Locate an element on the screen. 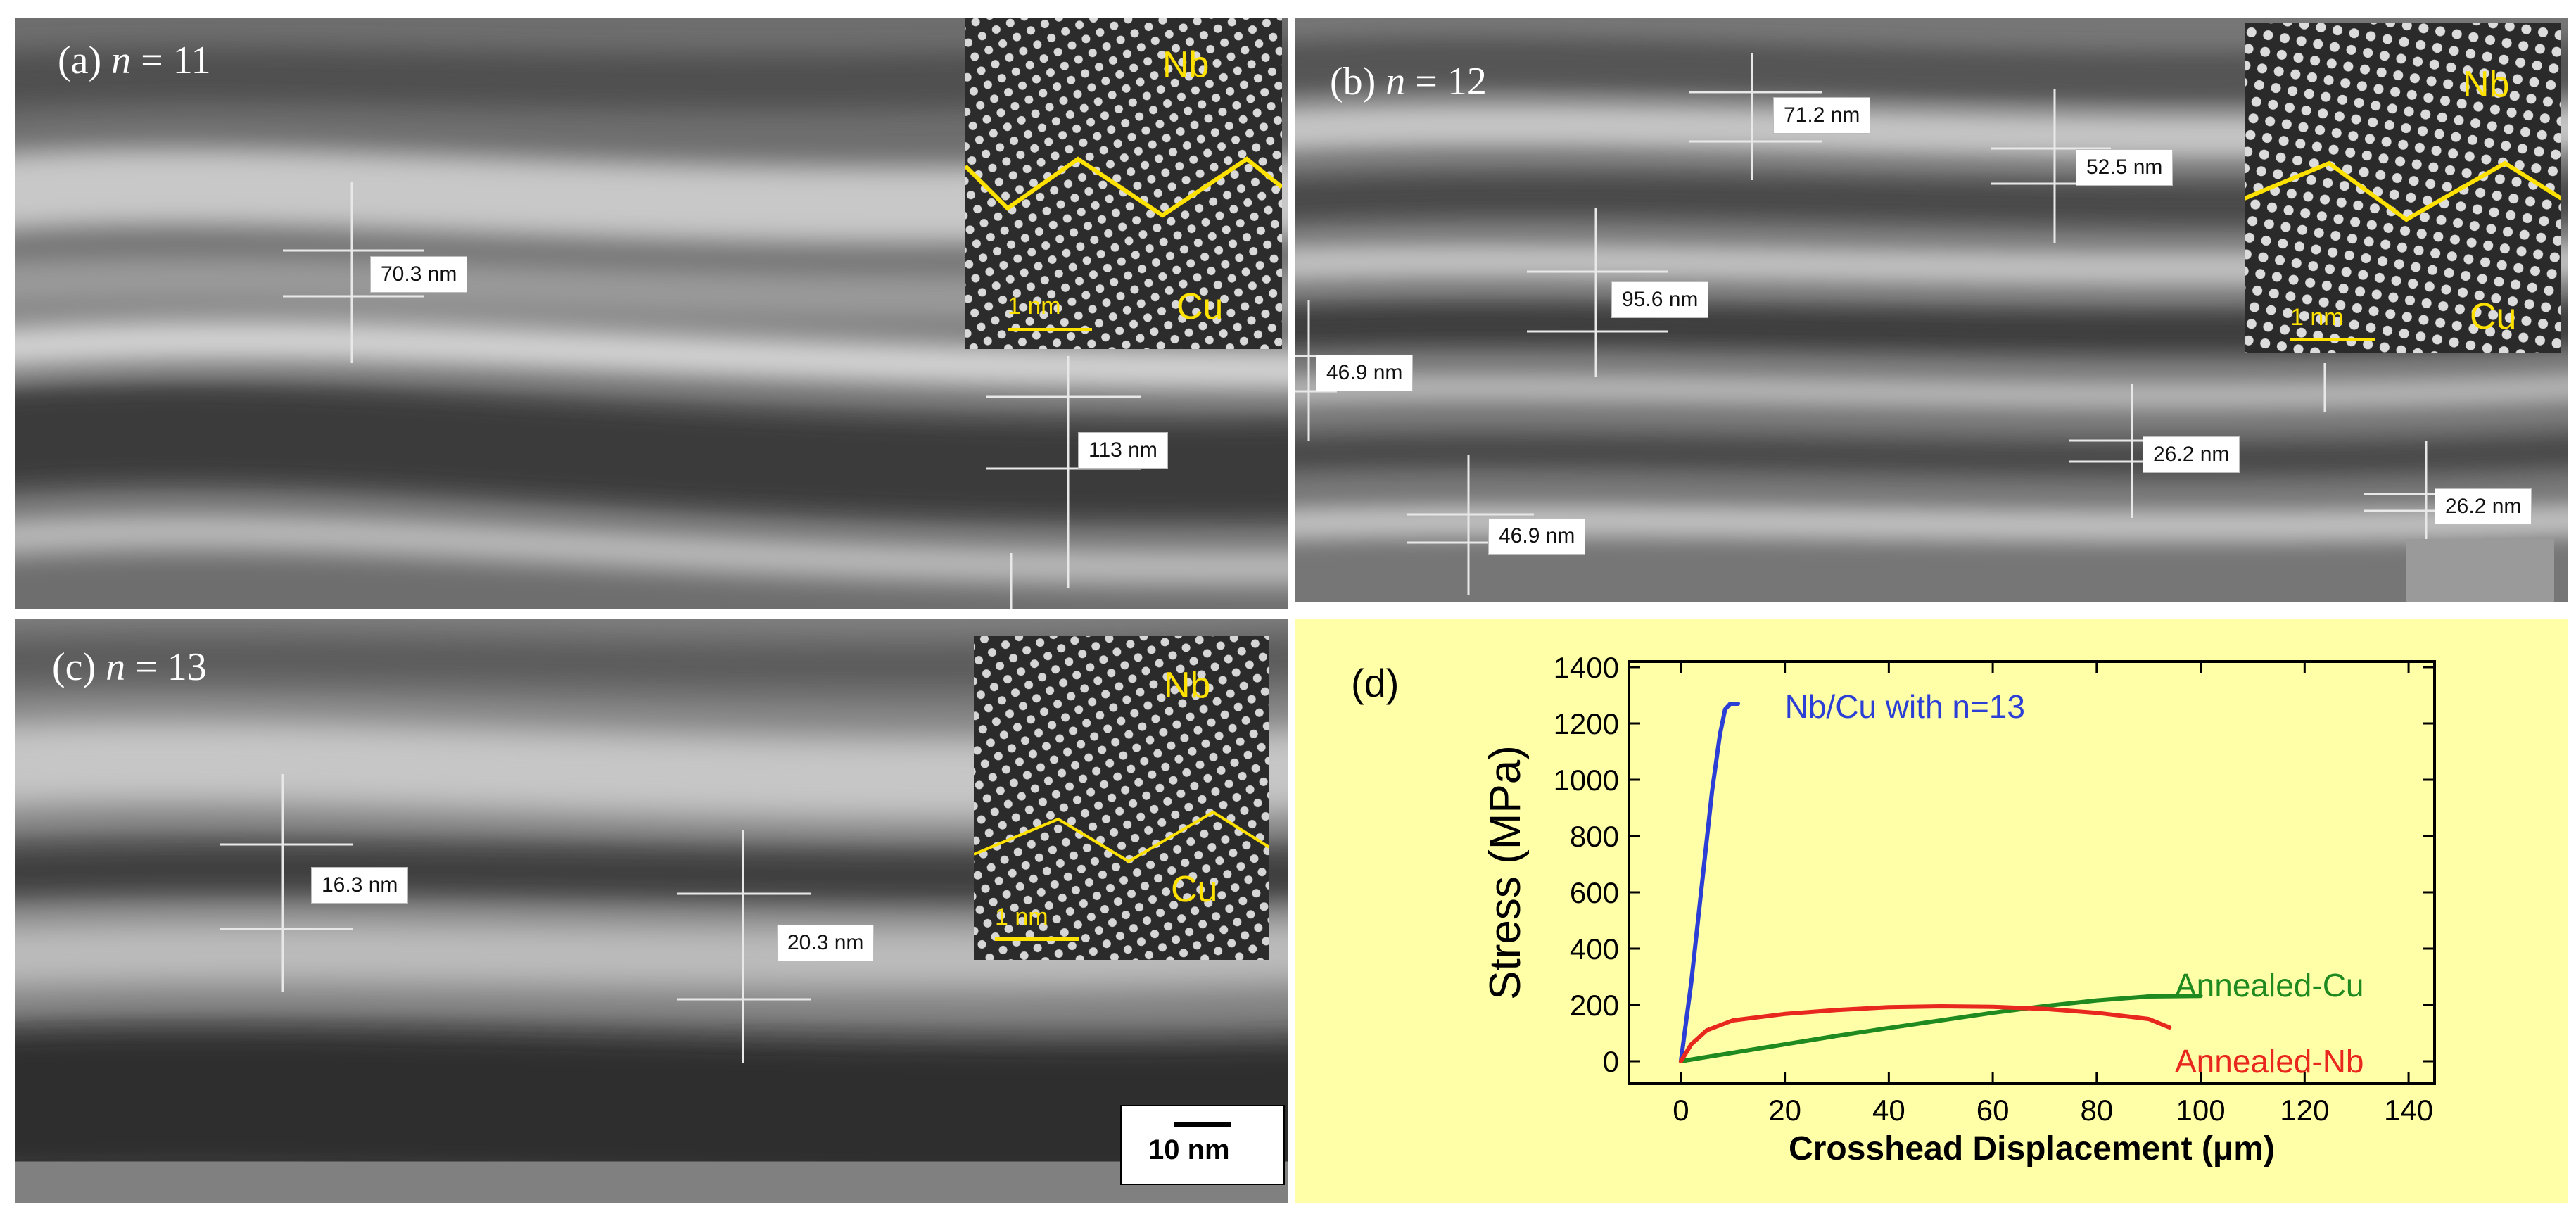  scale-bar is located at coordinates (1202, 1124).